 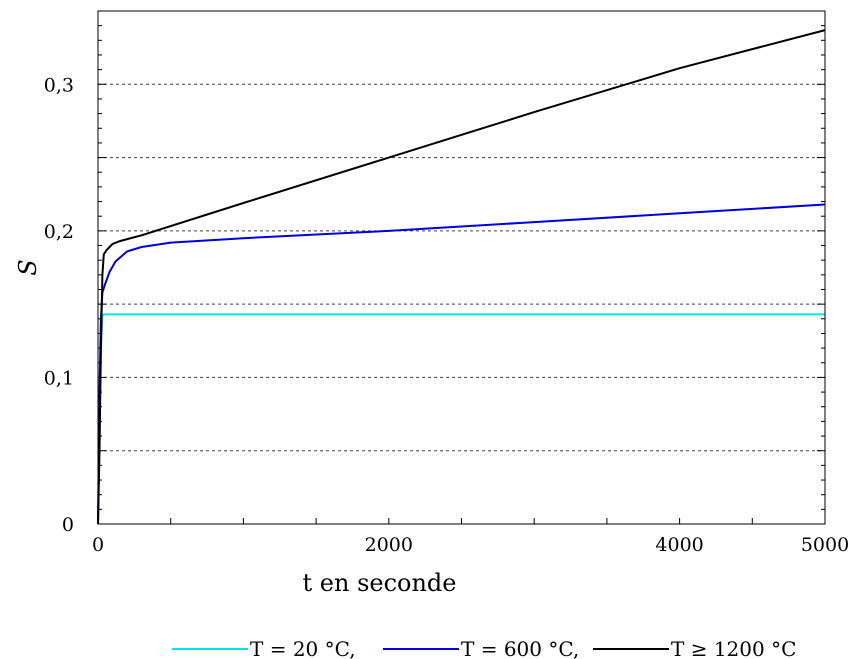 What do you see at coordinates (733, 648) in the screenshot?
I see `legend-label-3: T ≥ 1200 °C` at bounding box center [733, 648].